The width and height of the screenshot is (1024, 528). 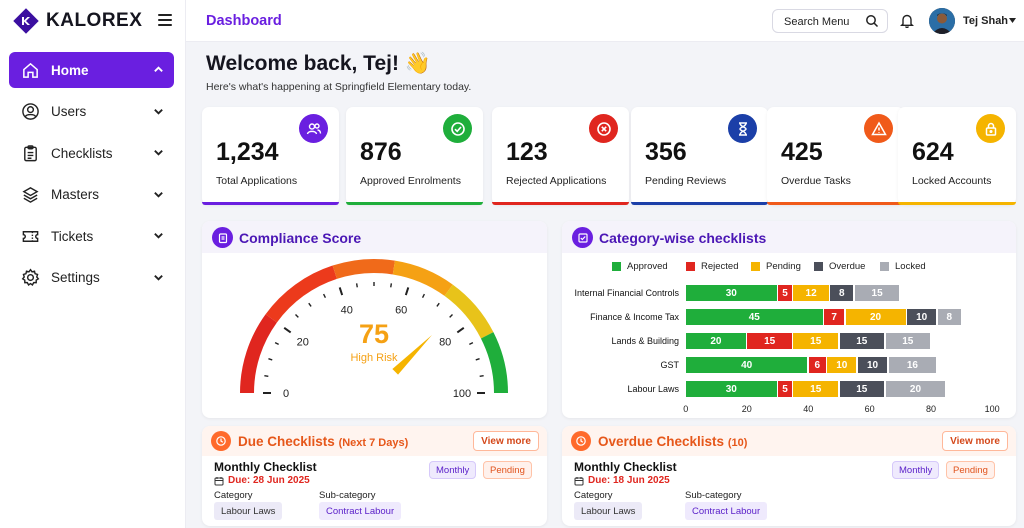 What do you see at coordinates (712, 266) in the screenshot?
I see `legend-item: Rejected` at bounding box center [712, 266].